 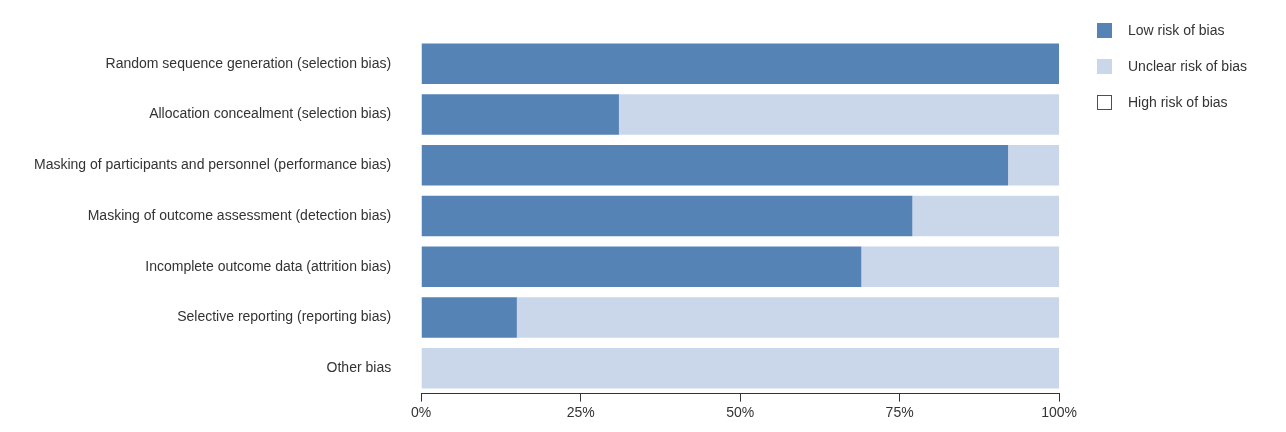 What do you see at coordinates (248, 62) in the screenshot?
I see `y-tick-label: Random sequence generation (selection bias)` at bounding box center [248, 62].